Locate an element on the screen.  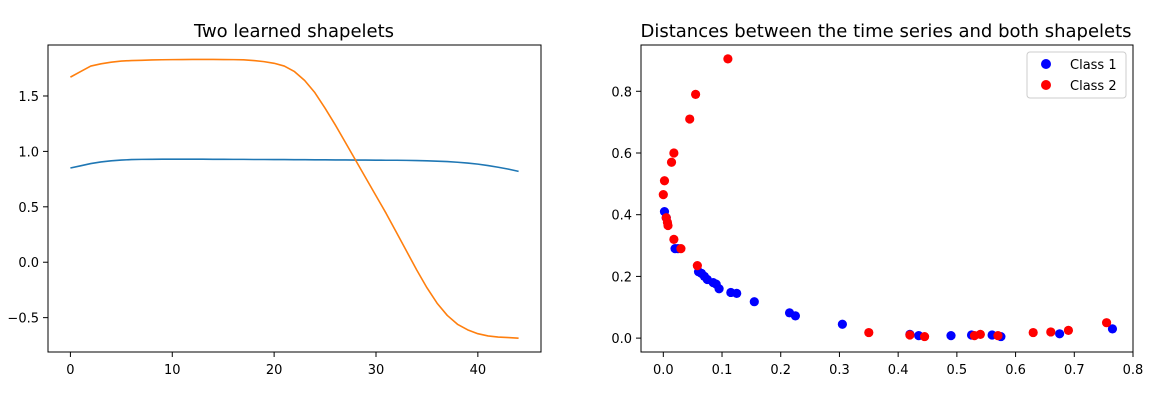
legend-label-class-2: Class 2 is located at coordinates (1093, 86).